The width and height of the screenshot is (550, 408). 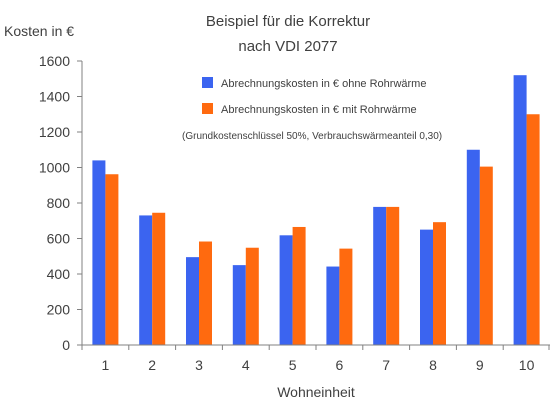 I want to click on x-axis-label: Wohneinheit, so click(x=316, y=392).